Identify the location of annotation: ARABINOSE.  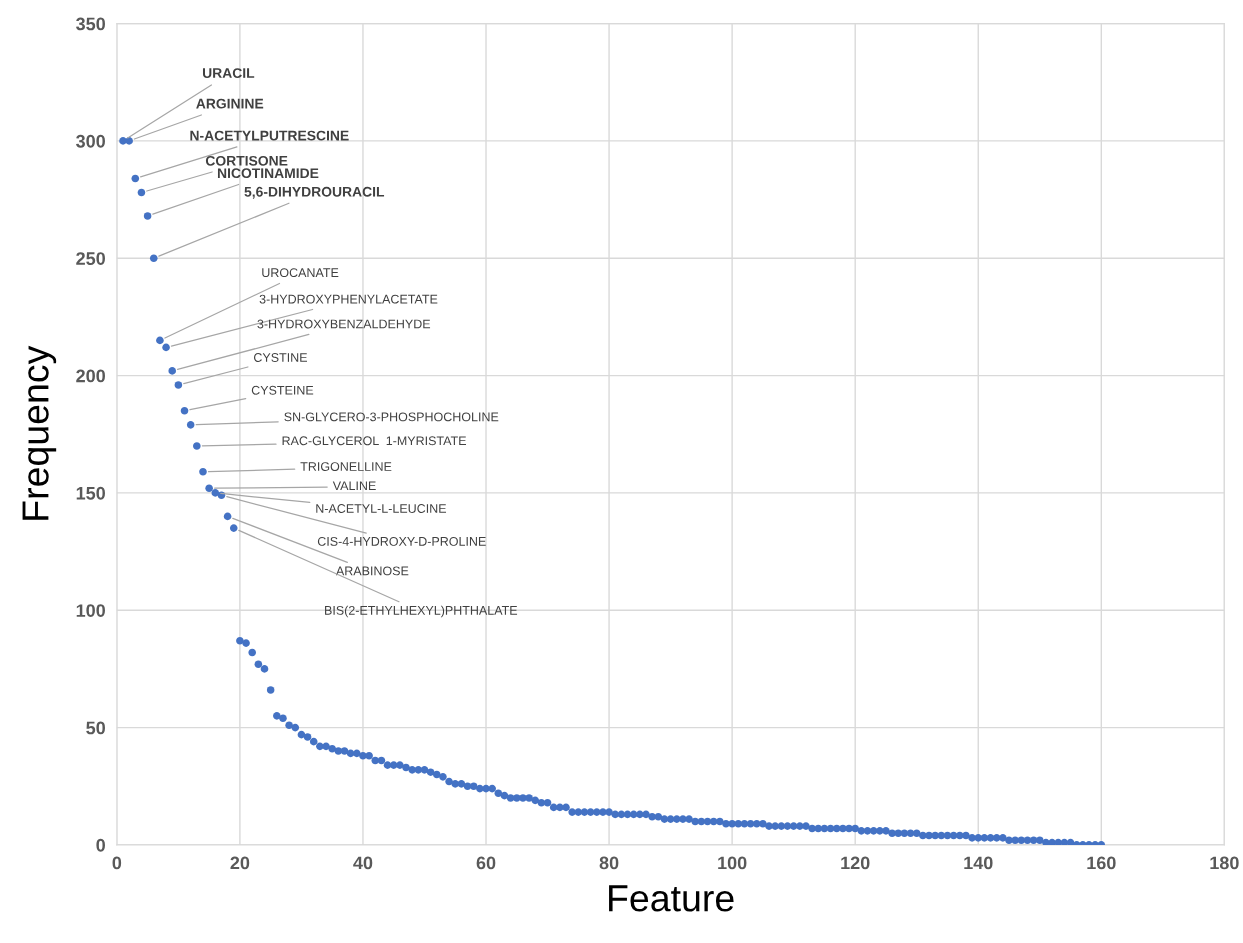
(372, 571).